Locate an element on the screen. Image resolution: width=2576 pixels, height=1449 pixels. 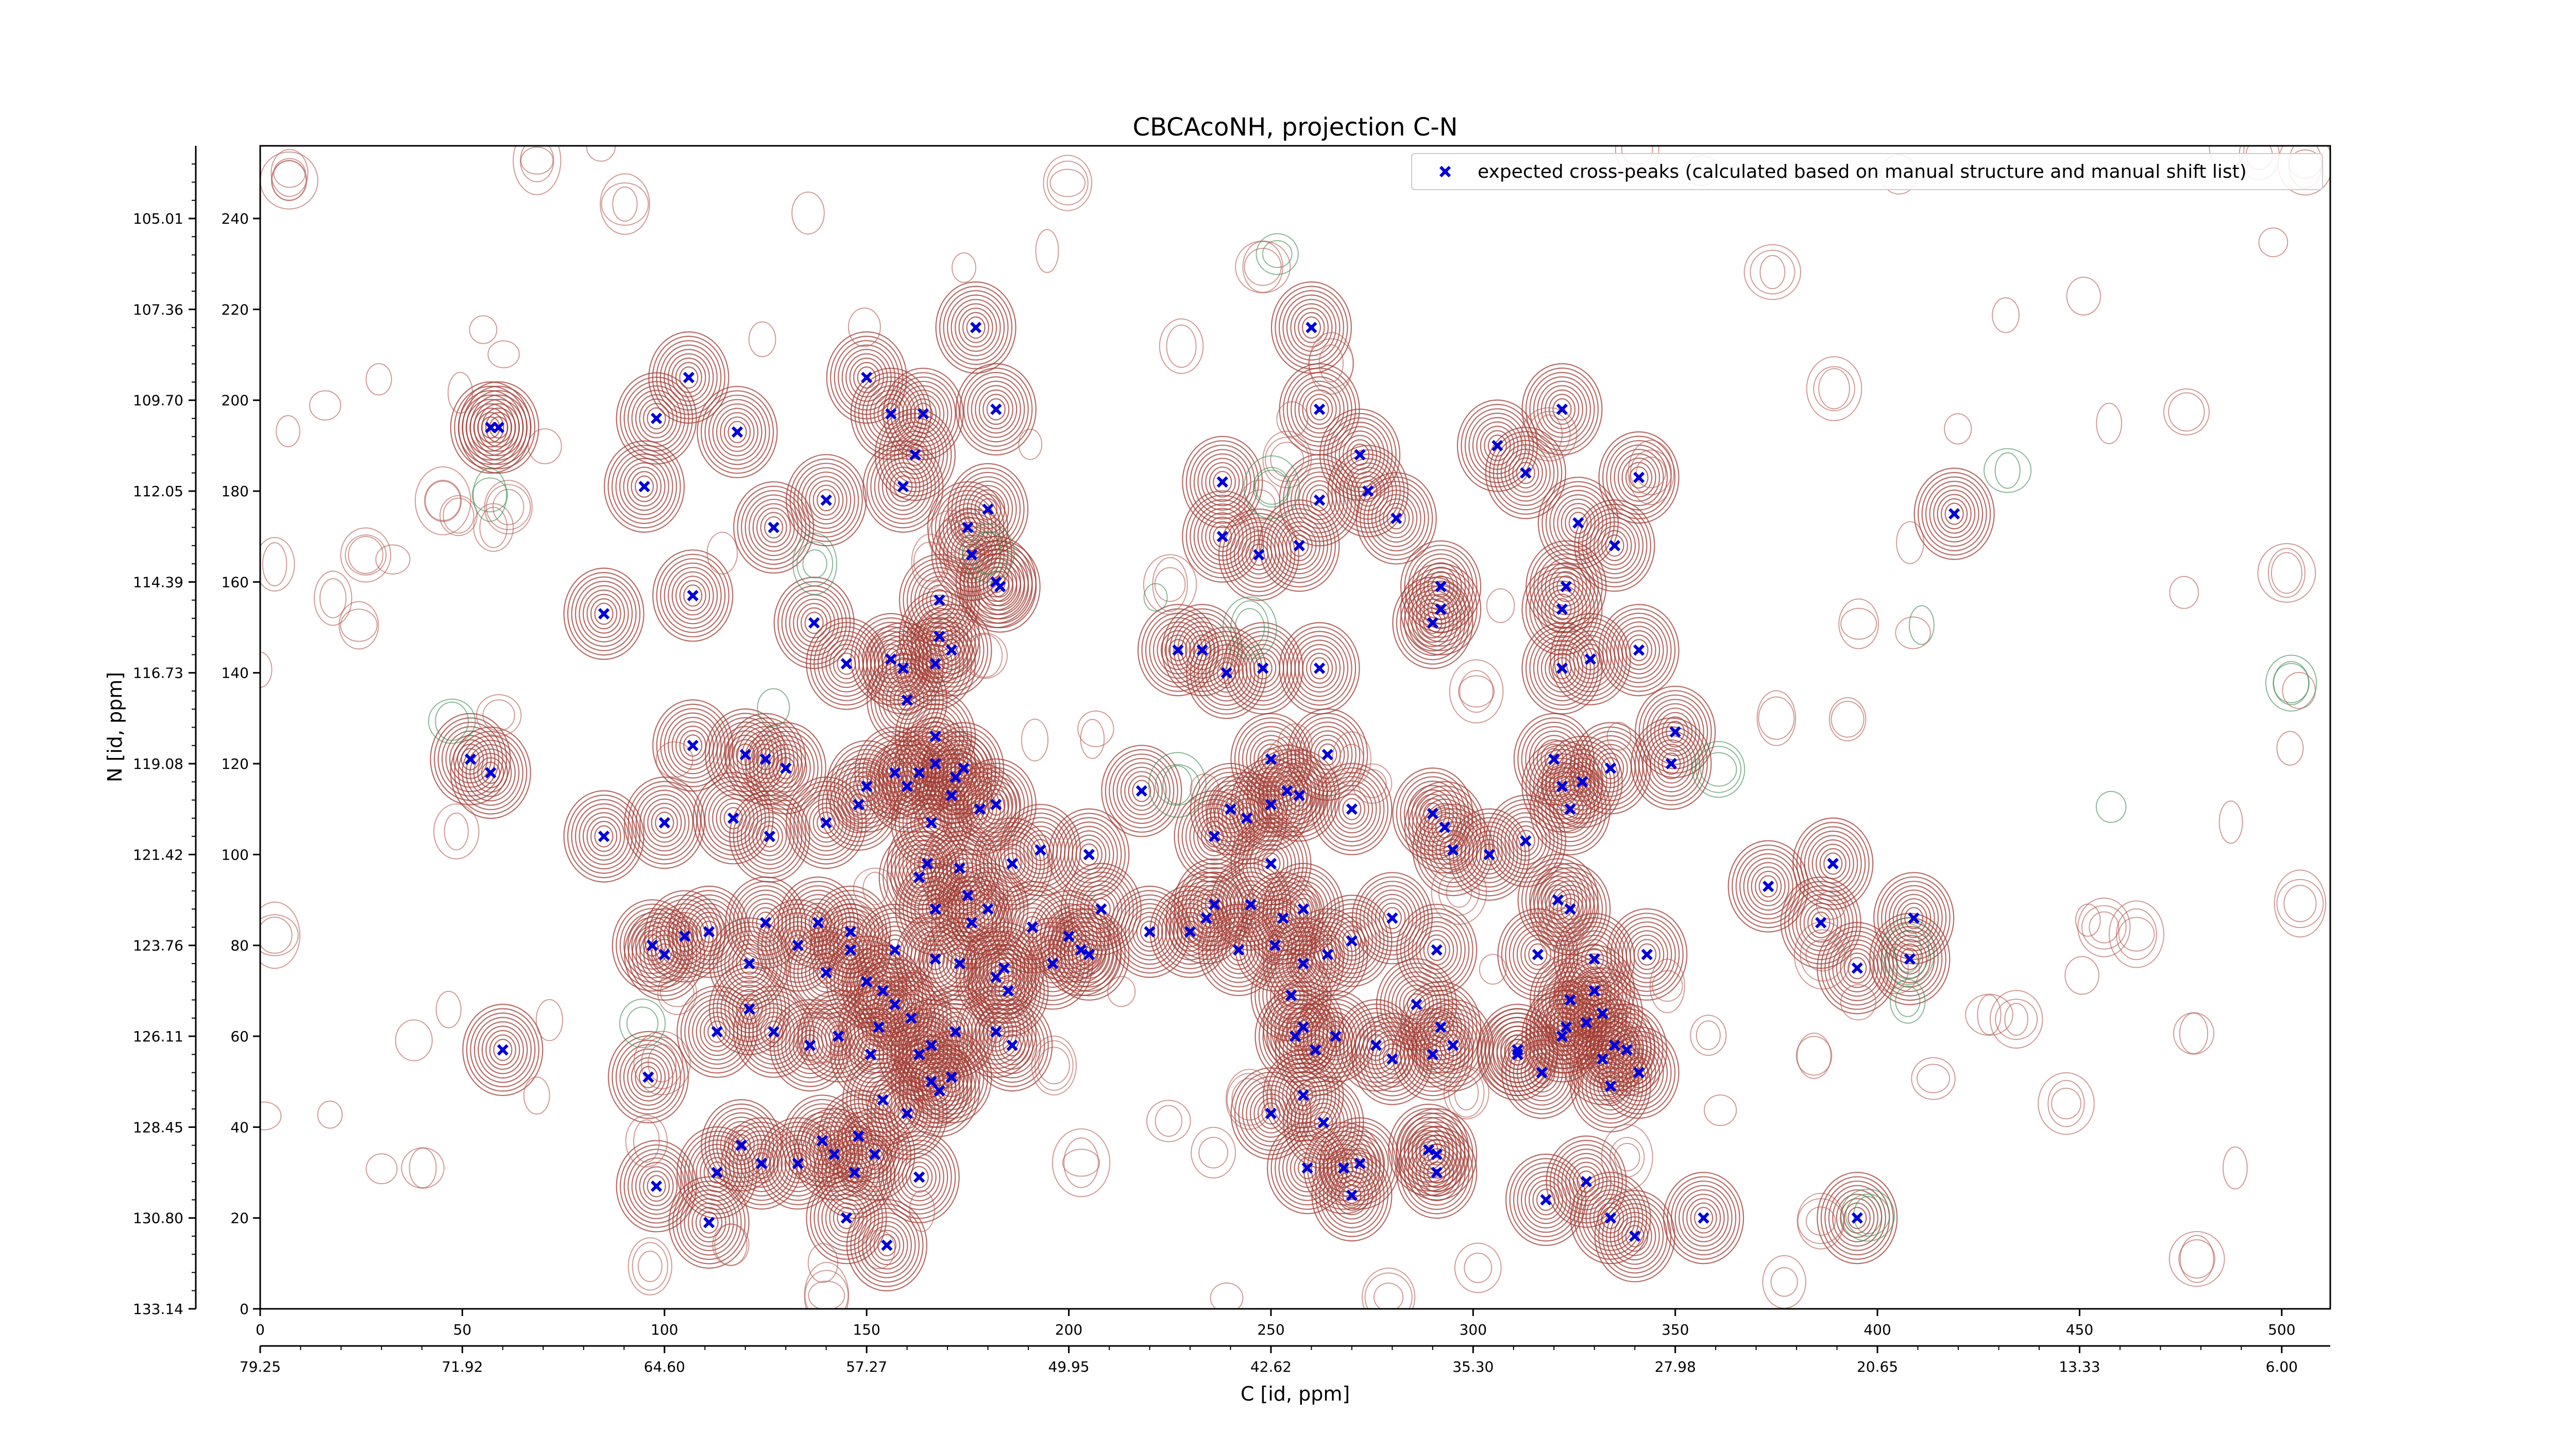
x-ppm-tick-label: 64.60 is located at coordinates (664, 1366).